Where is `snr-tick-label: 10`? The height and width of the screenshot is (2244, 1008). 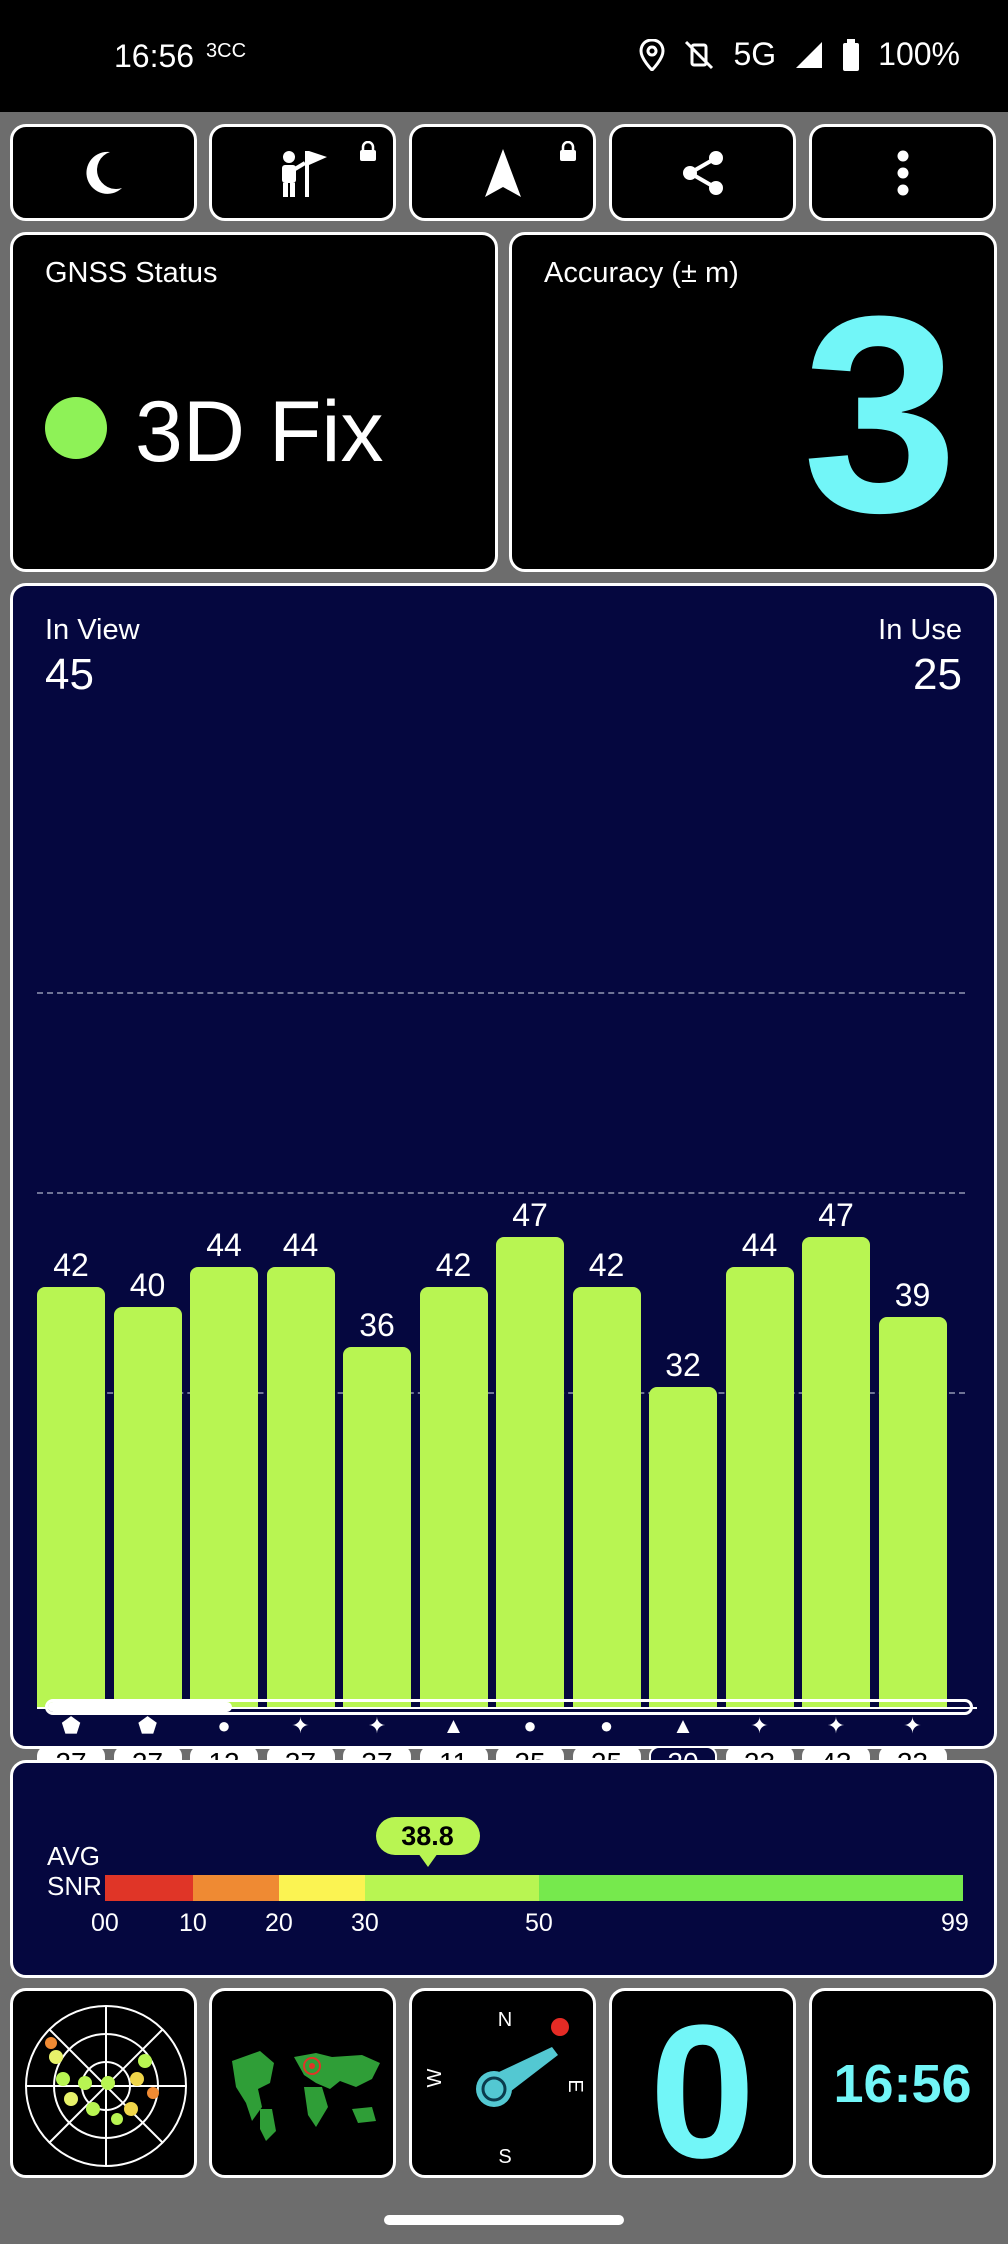 snr-tick-label: 10 is located at coordinates (193, 1923).